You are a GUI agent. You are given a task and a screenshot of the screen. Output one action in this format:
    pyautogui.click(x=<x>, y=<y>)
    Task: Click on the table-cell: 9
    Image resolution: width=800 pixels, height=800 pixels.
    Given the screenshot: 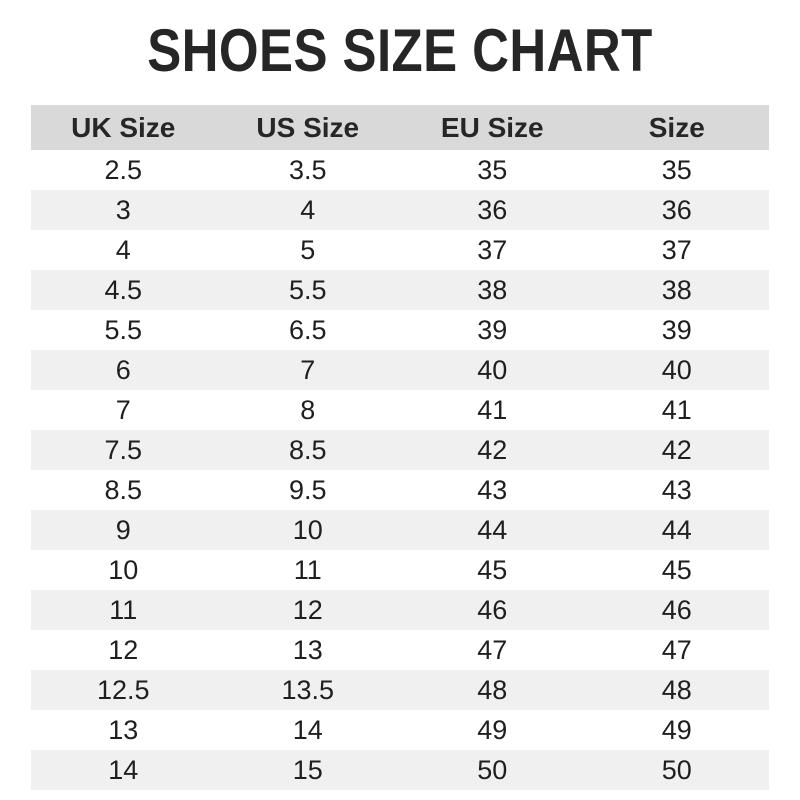 What is the action you would take?
    pyautogui.click(x=123, y=530)
    